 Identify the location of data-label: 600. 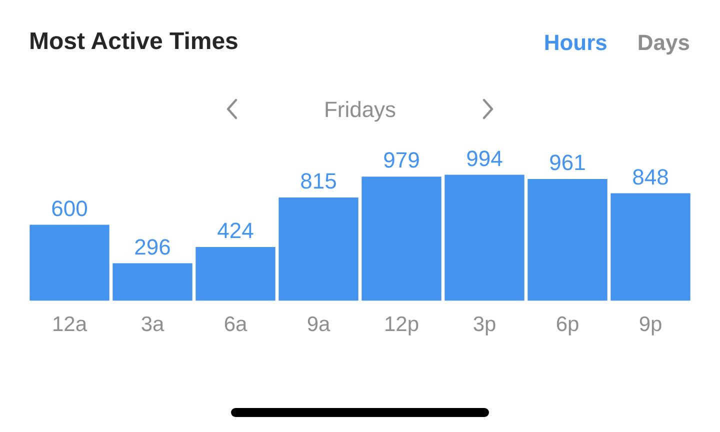
(69, 208).